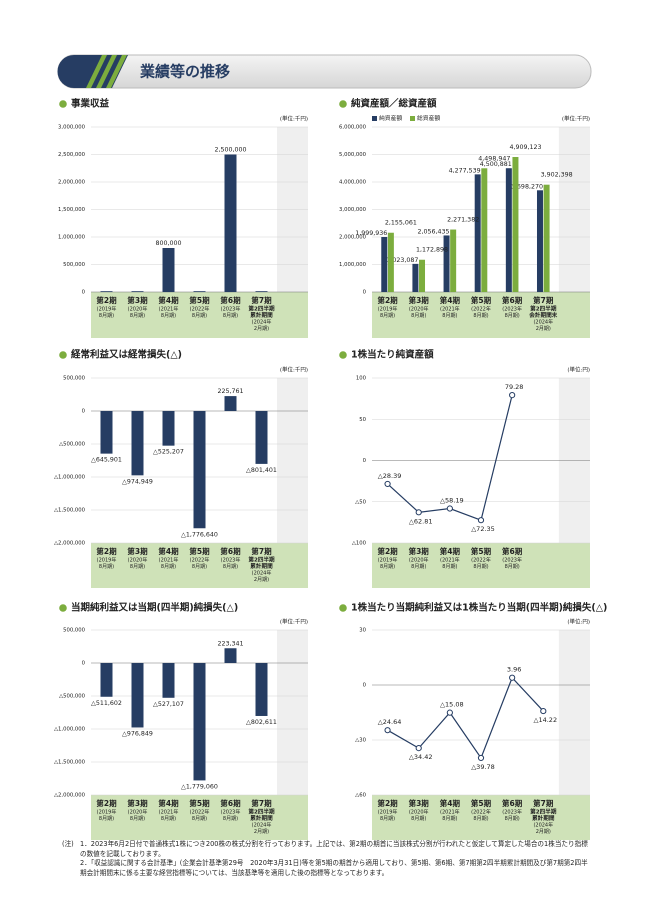  I want to click on category-sub: 累計期間, so click(261, 315).